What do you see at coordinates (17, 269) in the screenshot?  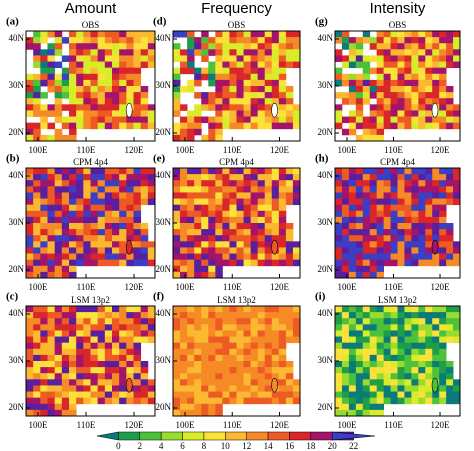 I see `lat-tick-label: 20N` at bounding box center [17, 269].